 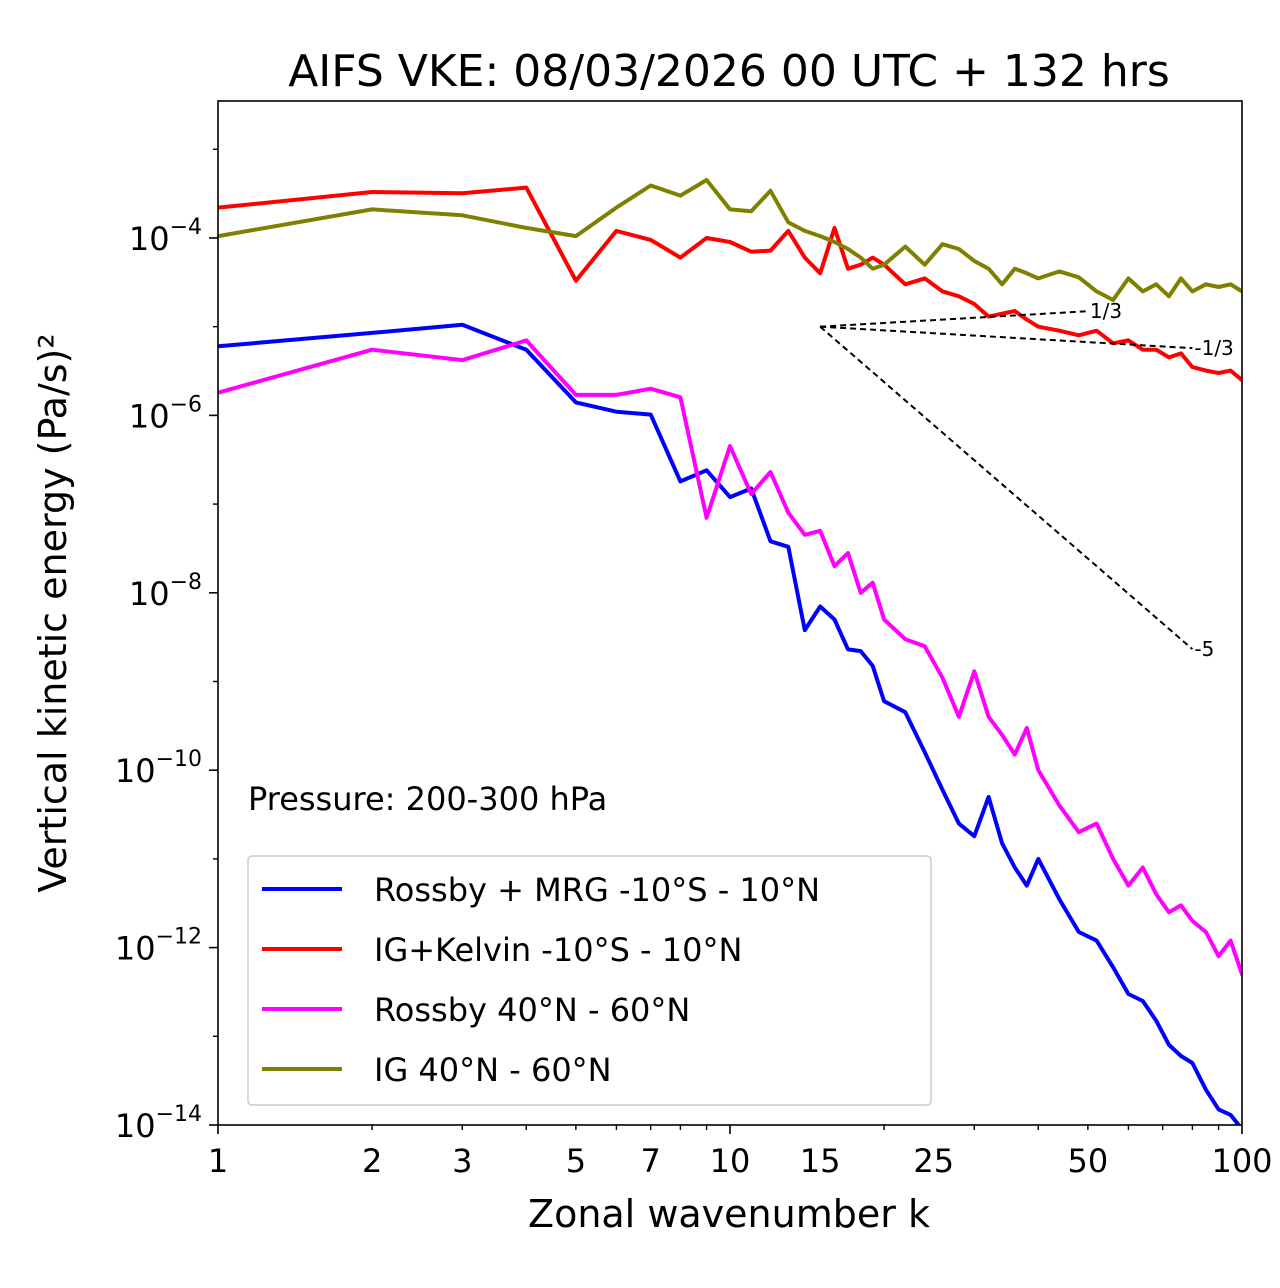 What do you see at coordinates (158, 1123) in the screenshot?
I see `y-tick-label: 10⁻¹⁴` at bounding box center [158, 1123].